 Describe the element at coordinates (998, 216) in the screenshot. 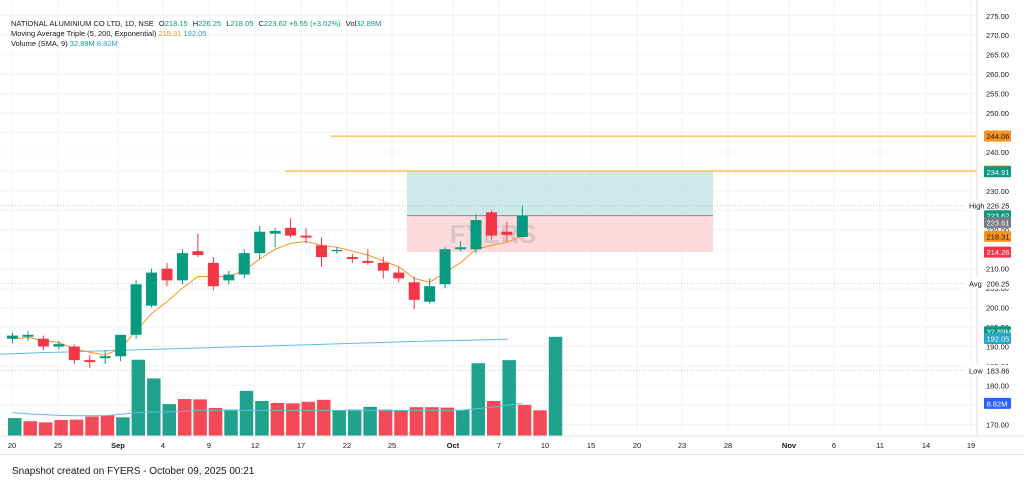

I see `price-tag-label: 223.62` at that location.